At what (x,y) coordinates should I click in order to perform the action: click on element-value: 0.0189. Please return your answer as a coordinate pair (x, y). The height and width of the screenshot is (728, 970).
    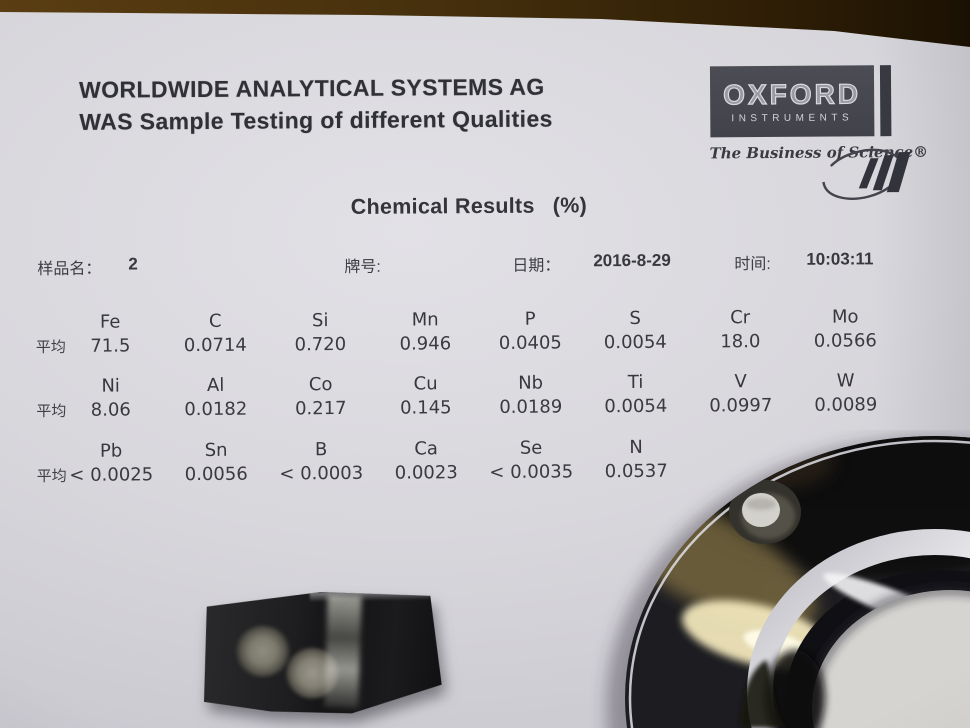
    Looking at the image, I should click on (531, 407).